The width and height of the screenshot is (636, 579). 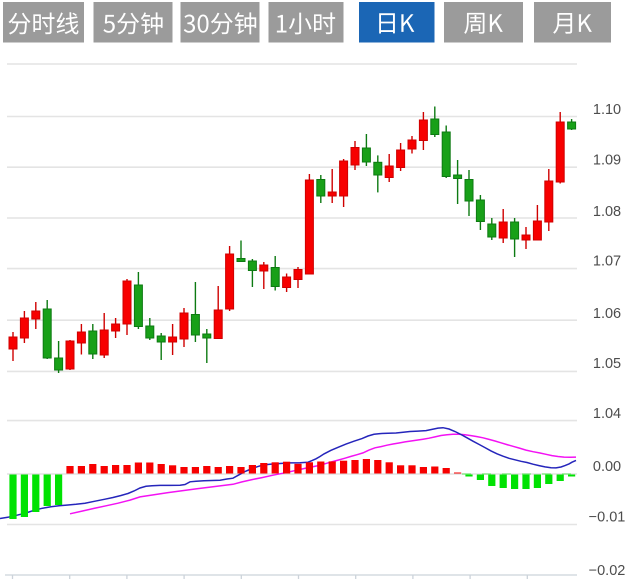 What do you see at coordinates (607, 110) in the screenshot?
I see `svg-text: 1.10` at bounding box center [607, 110].